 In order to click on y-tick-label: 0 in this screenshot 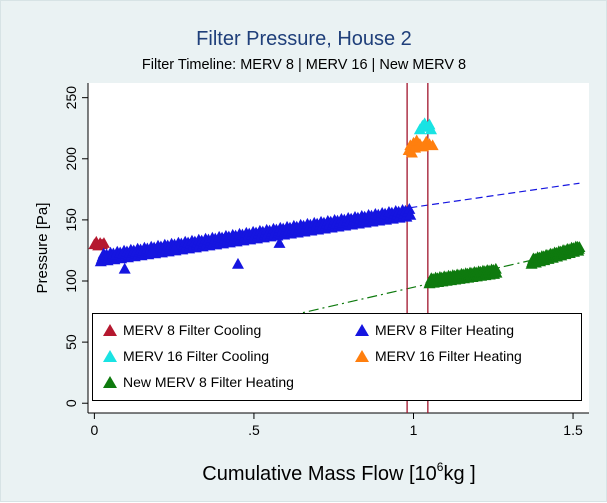, I will do `click(71, 403)`.